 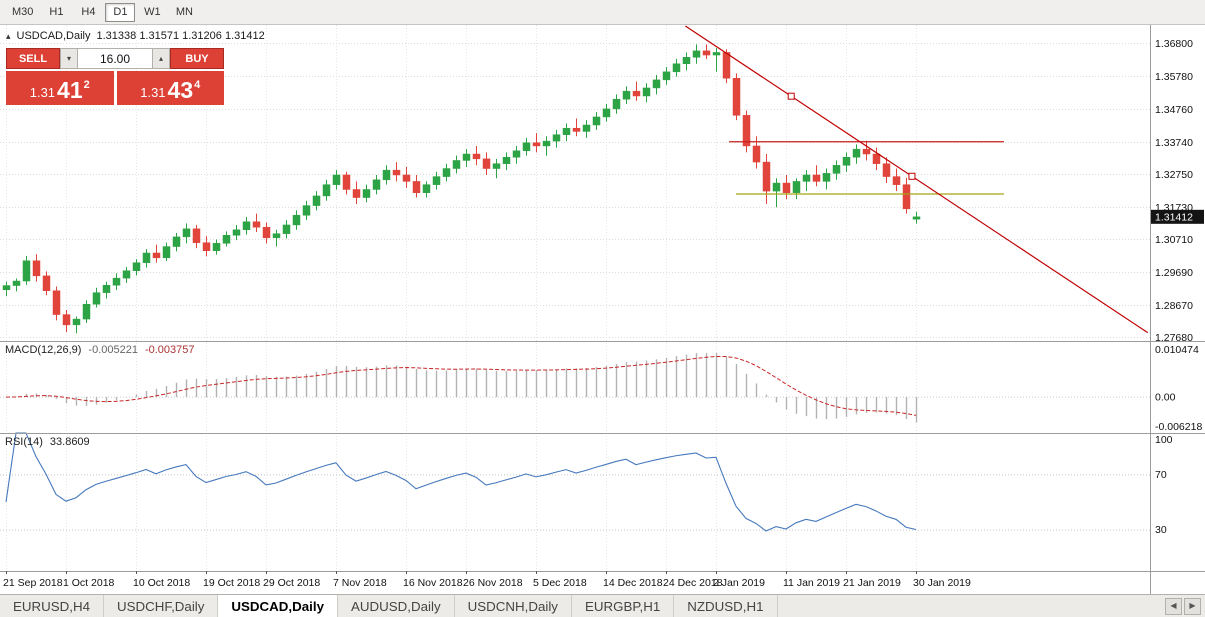 What do you see at coordinates (88, 12) in the screenshot?
I see `timeframe-h4: H4` at bounding box center [88, 12].